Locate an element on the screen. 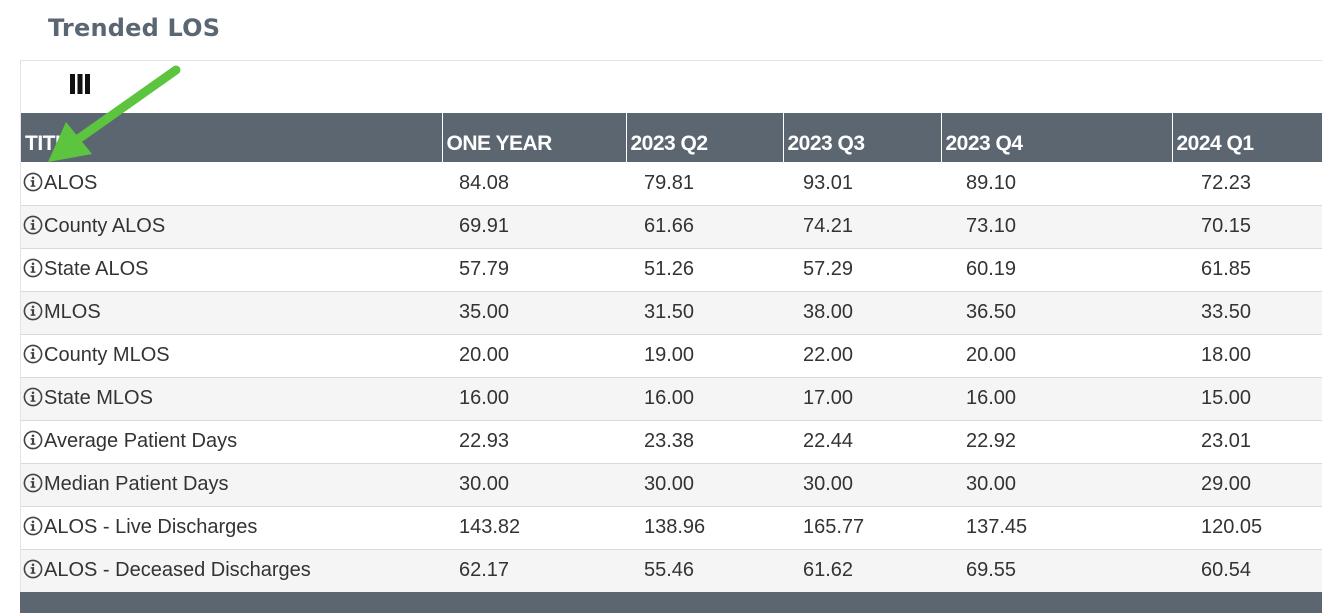 The width and height of the screenshot is (1322, 613). table-row: County ALOS 69.91 61.66 74.21 73.10 70.15 is located at coordinates (671, 227).